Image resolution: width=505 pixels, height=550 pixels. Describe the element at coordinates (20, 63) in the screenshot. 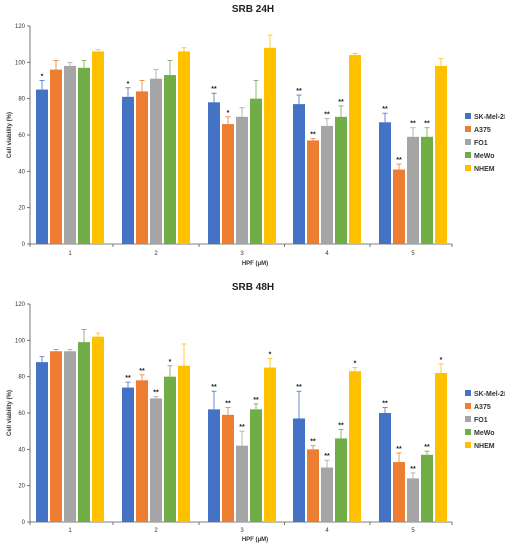

I see `y-tick-label: 100` at that location.